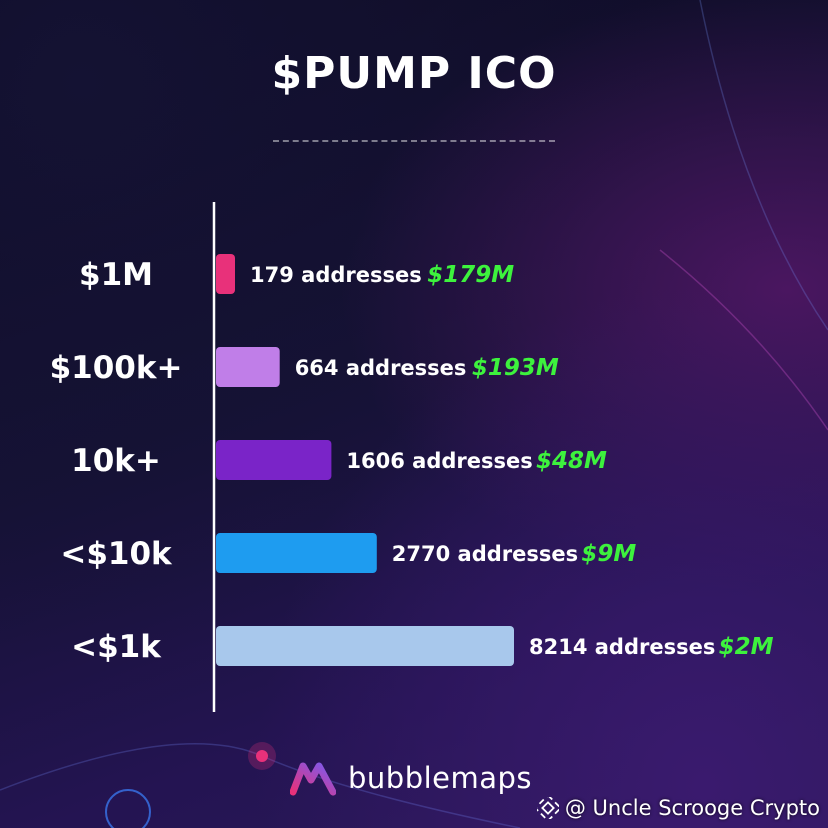 This screenshot has height=828, width=828. I want to click on amount-label: $9M, so click(608, 554).